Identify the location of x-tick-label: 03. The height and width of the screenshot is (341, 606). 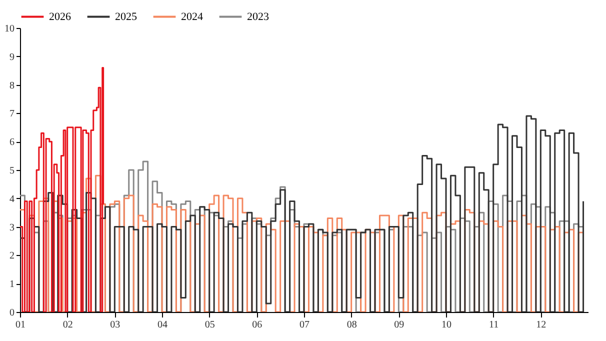
(115, 325).